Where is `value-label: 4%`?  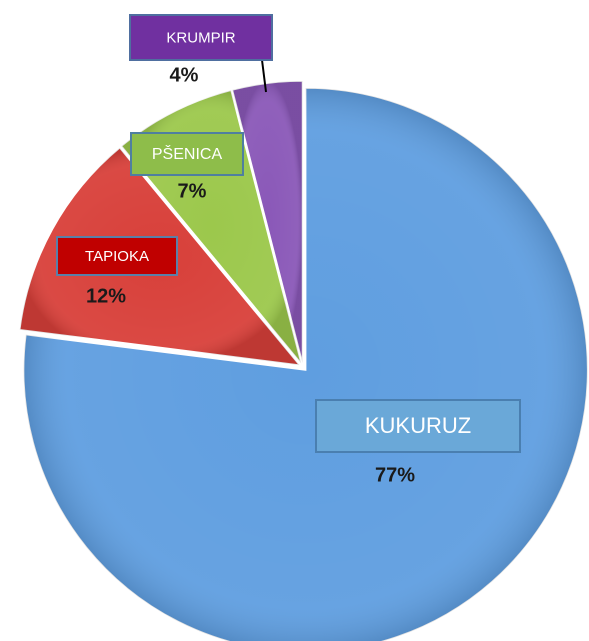
value-label: 4% is located at coordinates (184, 75).